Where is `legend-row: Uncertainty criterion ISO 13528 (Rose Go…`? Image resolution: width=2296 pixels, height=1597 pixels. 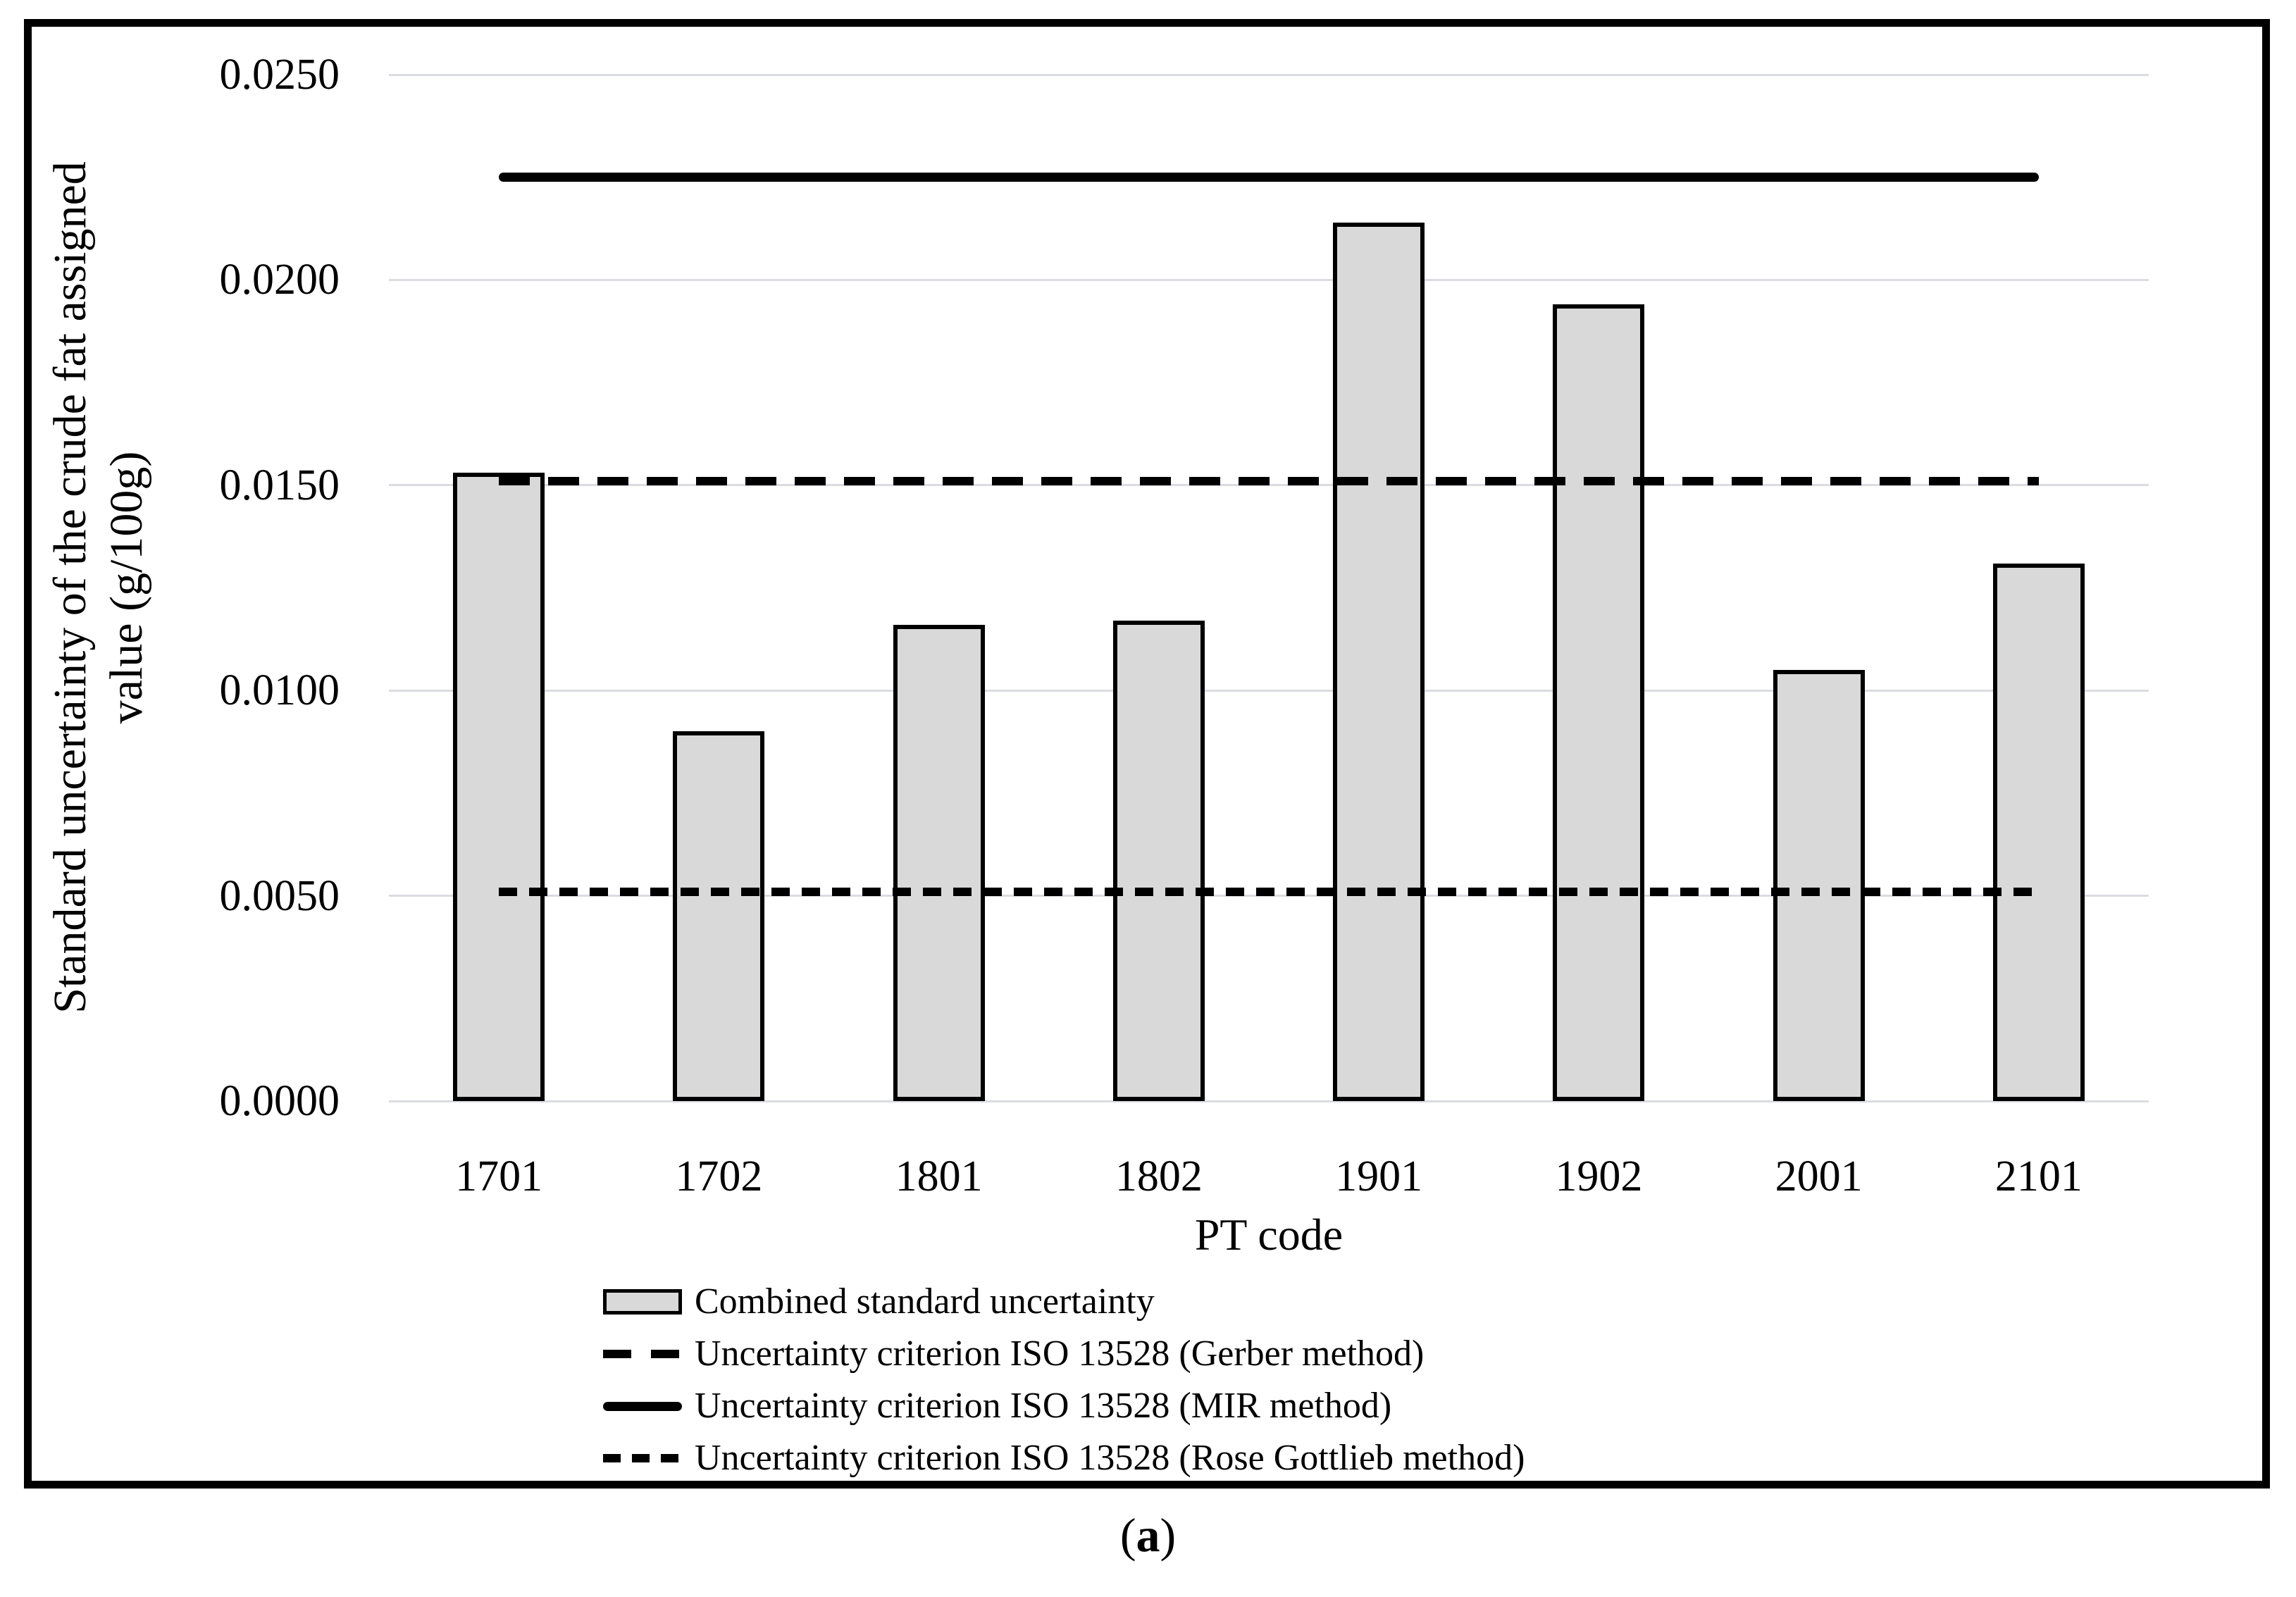
legend-row: Uncertainty criterion ISO 13528 (Rose Go… is located at coordinates (1064, 1458).